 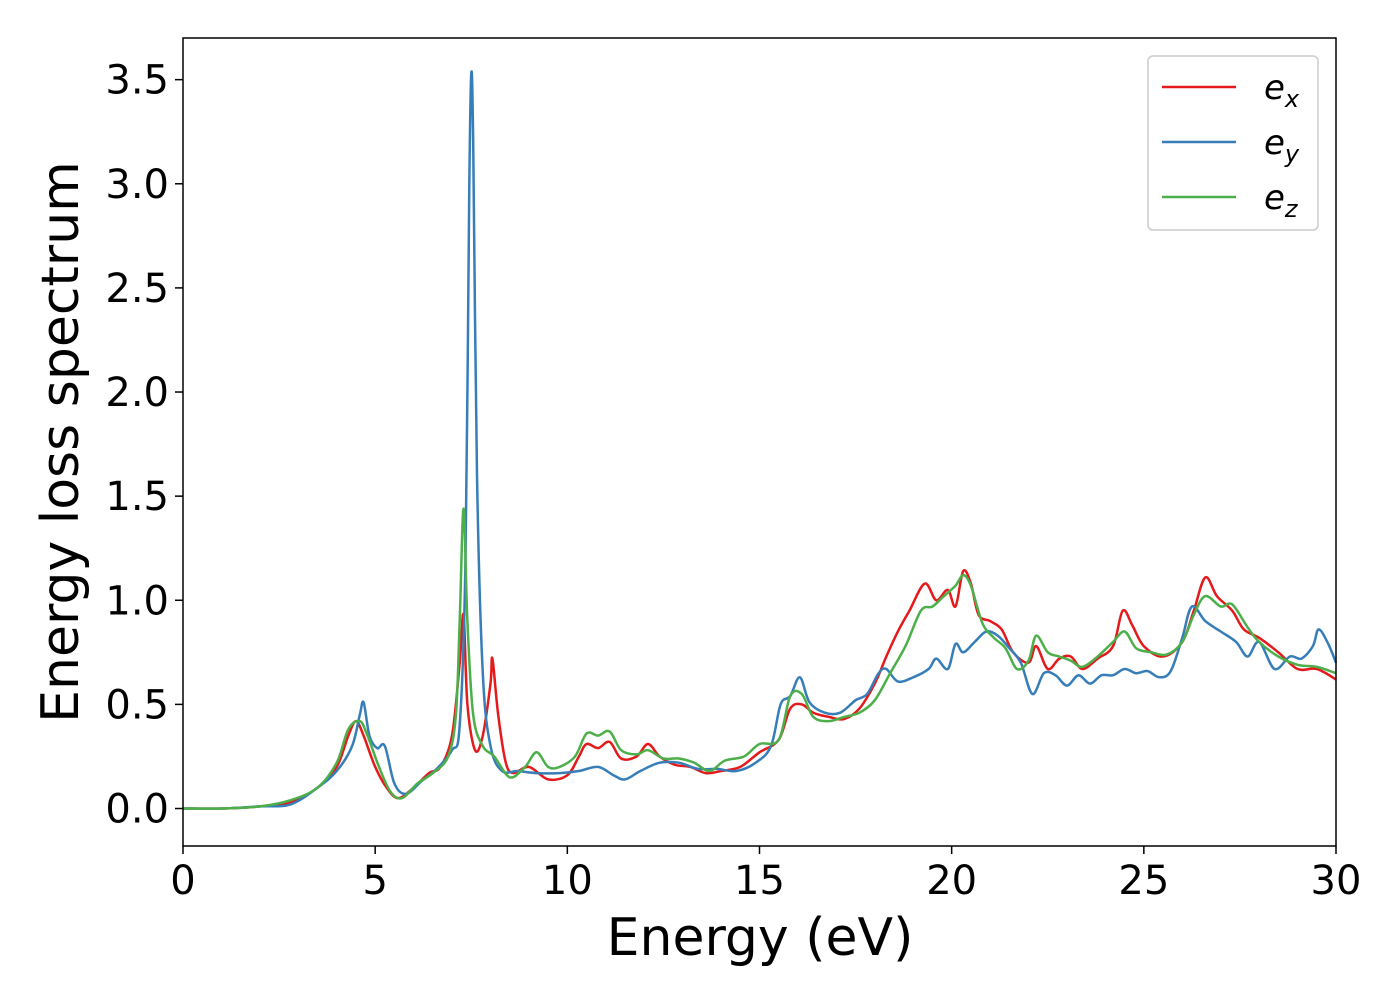 I want to click on y-axis-label: Energy loss spectrum, so click(x=61, y=442).